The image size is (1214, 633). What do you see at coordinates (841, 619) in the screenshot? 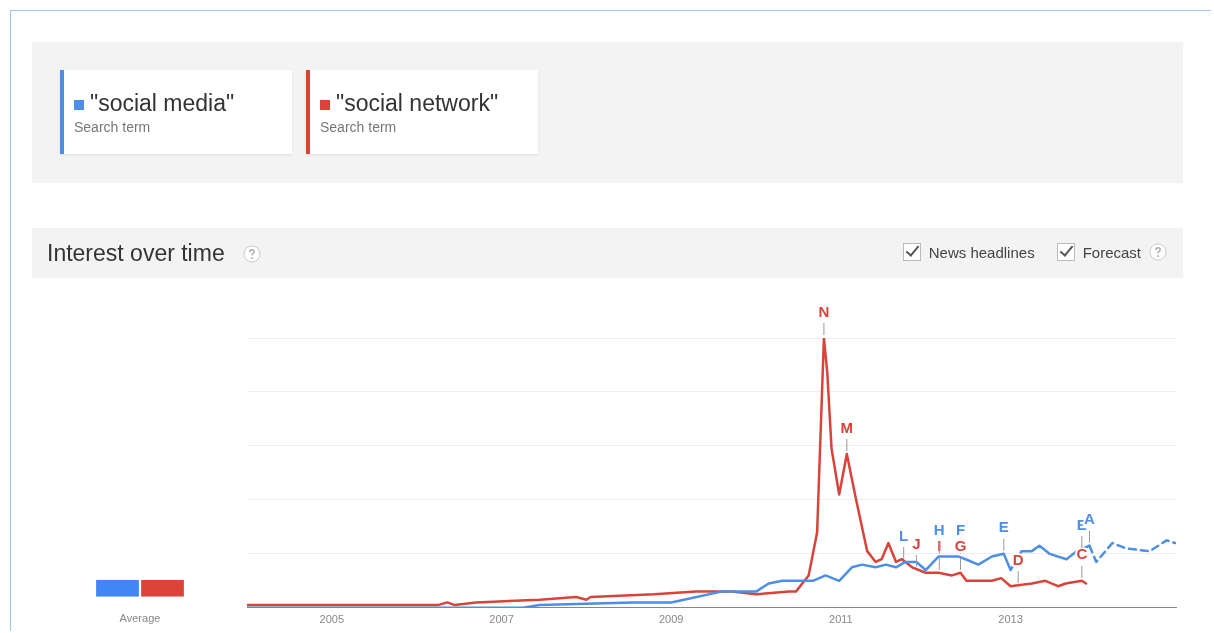
I see `x-tick-label: 2011` at bounding box center [841, 619].